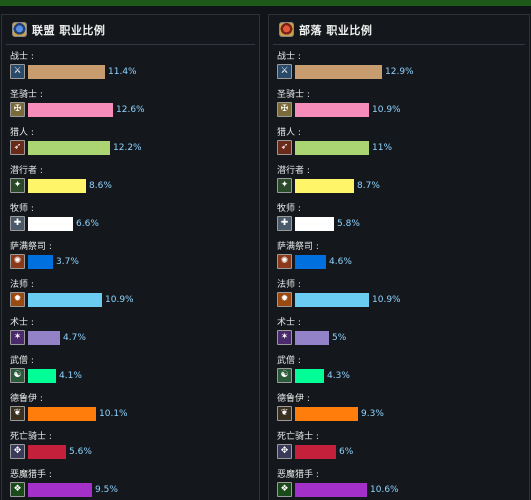 Image resolution: width=531 pixels, height=500 pixels. What do you see at coordinates (399, 336) in the screenshot?
I see `horde-class-row: 术士 : ✶ 5%` at bounding box center [399, 336].